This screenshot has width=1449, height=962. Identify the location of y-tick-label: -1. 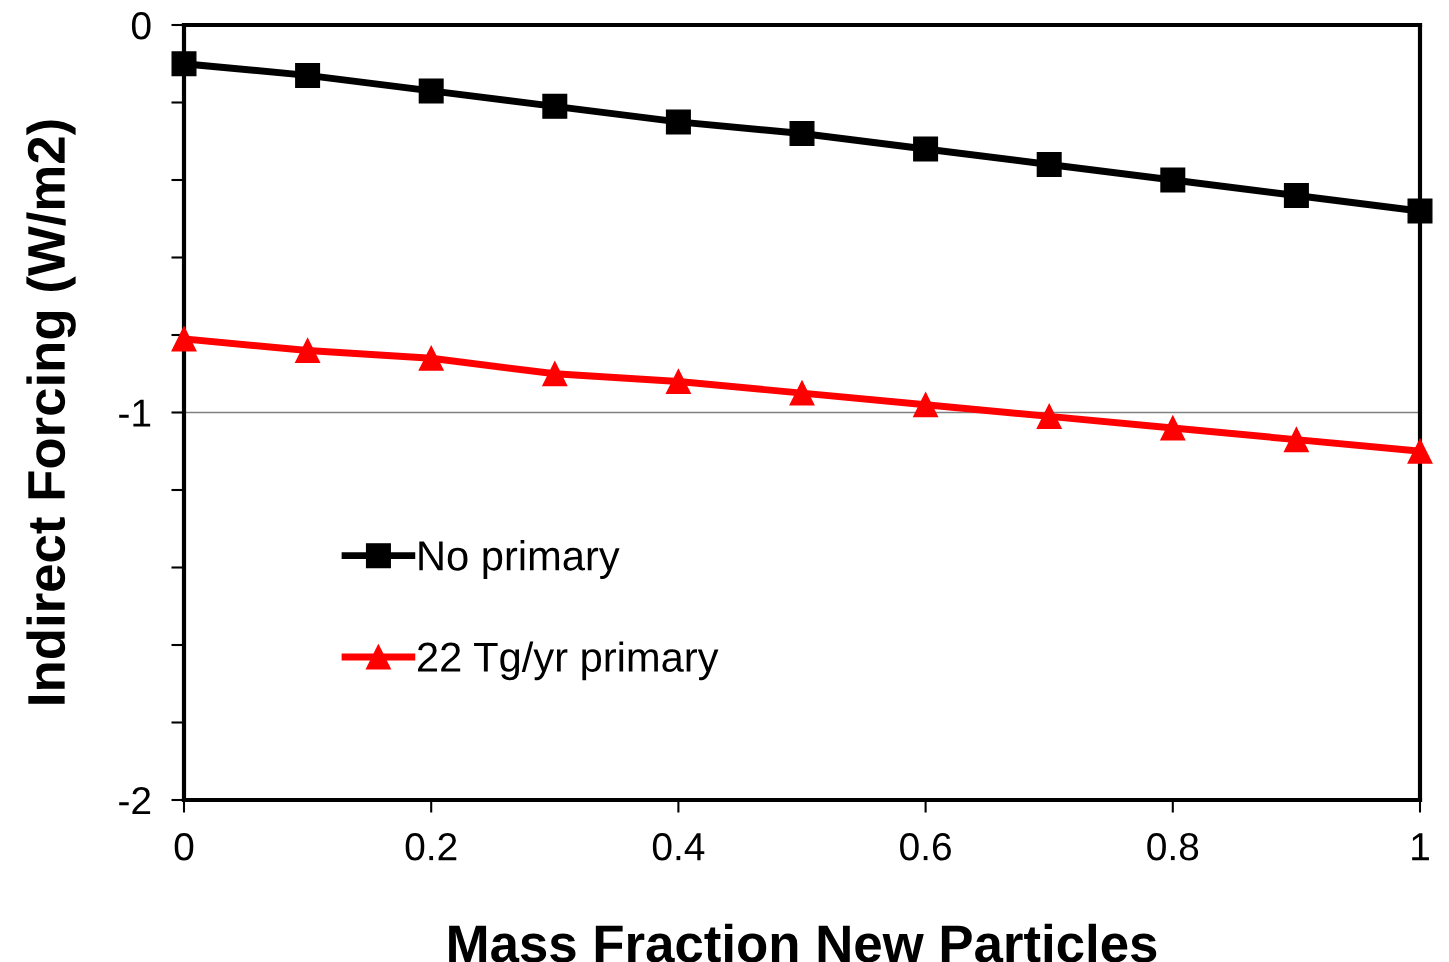
(135, 413).